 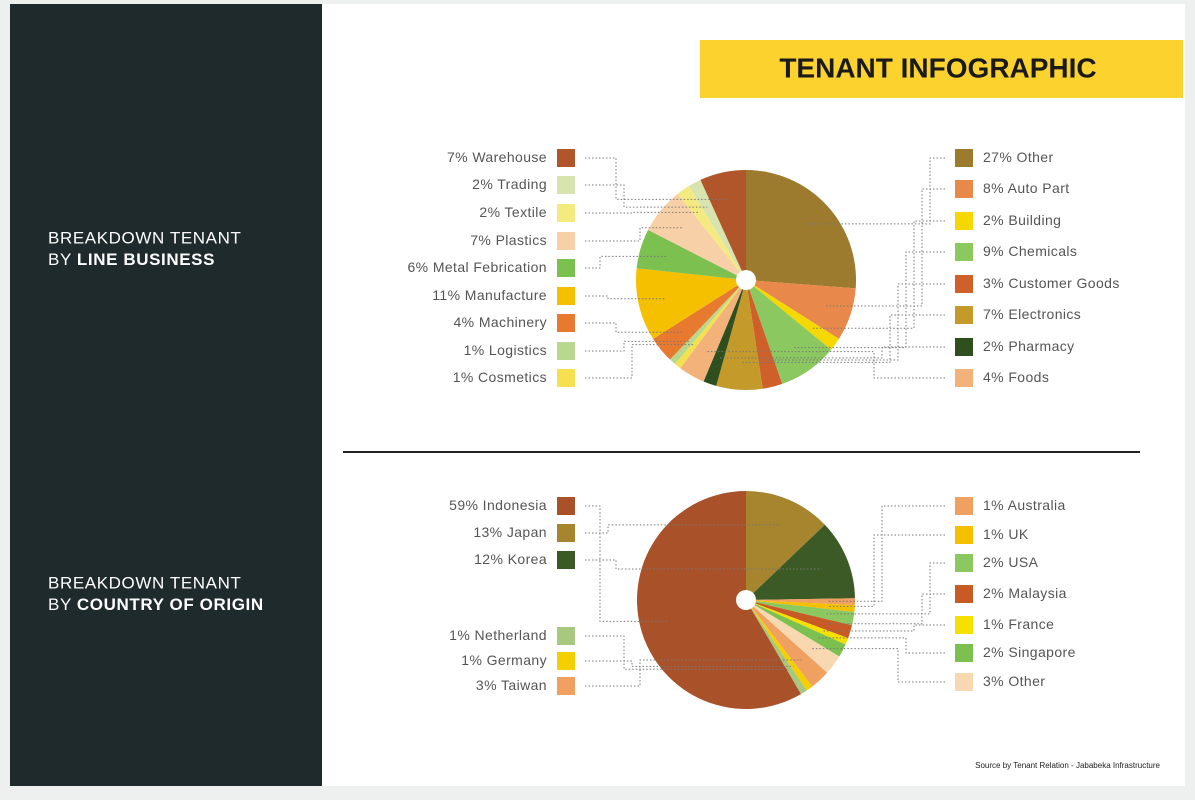 I want to click on legend-label: 1% Cosmetics, so click(x=500, y=377).